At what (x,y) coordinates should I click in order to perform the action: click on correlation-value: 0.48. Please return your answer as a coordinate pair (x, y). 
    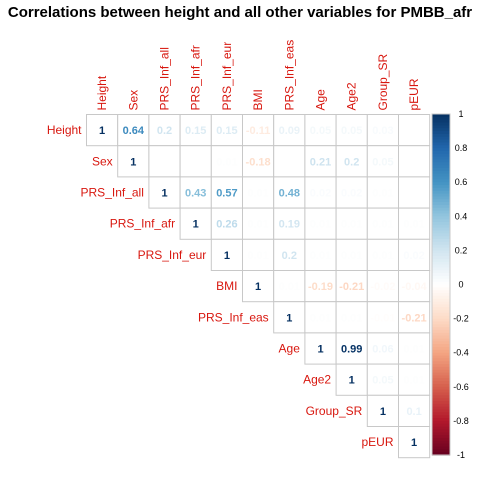
    Looking at the image, I should click on (289, 194).